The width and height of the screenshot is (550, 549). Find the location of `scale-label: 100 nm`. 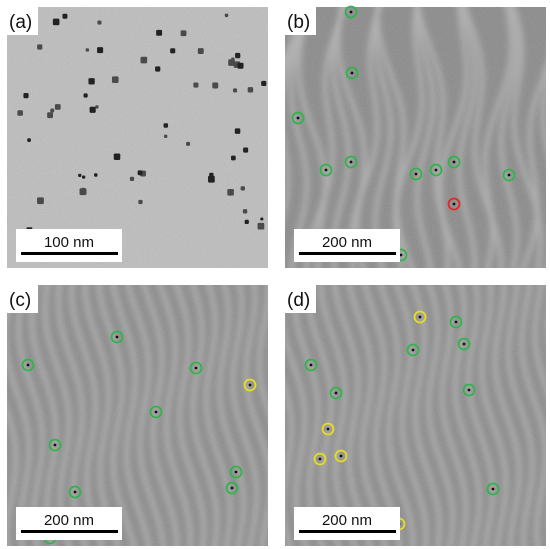

scale-label: 100 nm is located at coordinates (69, 242).